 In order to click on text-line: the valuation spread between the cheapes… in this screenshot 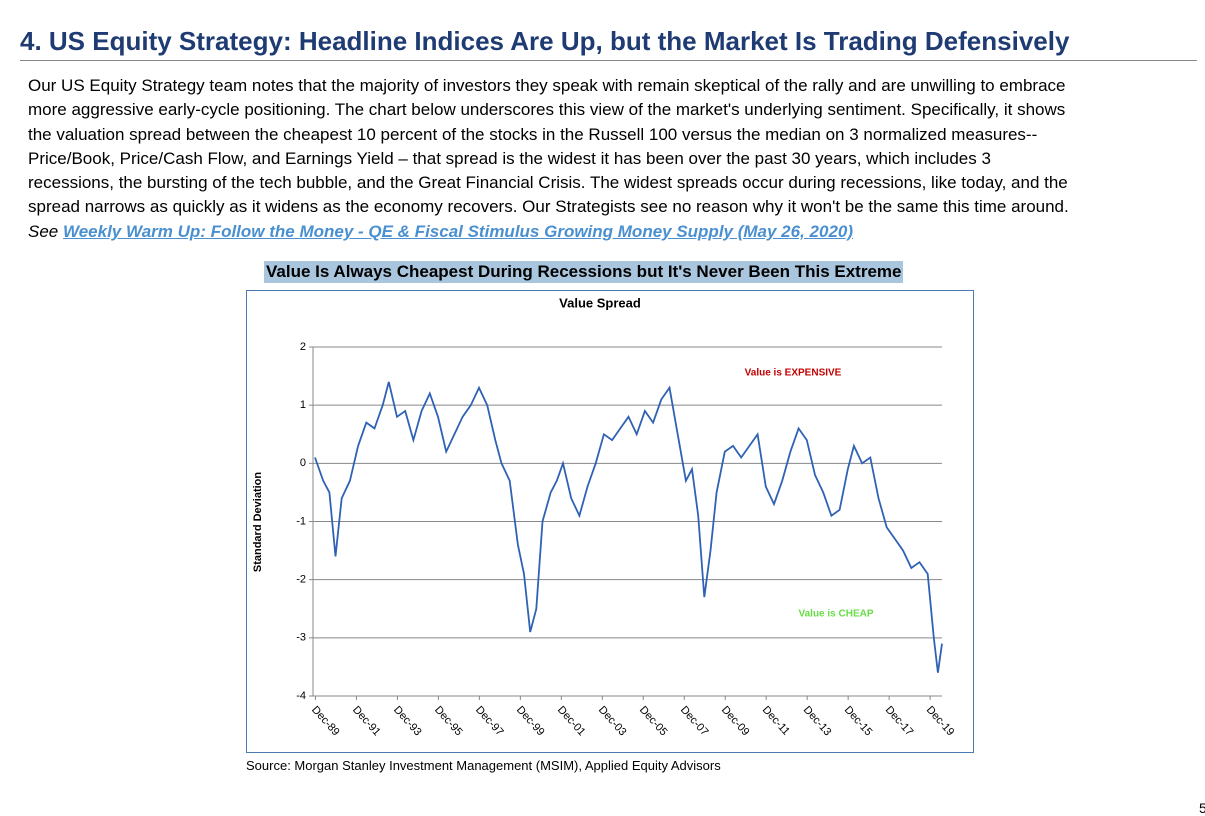, I will do `click(533, 134)`.